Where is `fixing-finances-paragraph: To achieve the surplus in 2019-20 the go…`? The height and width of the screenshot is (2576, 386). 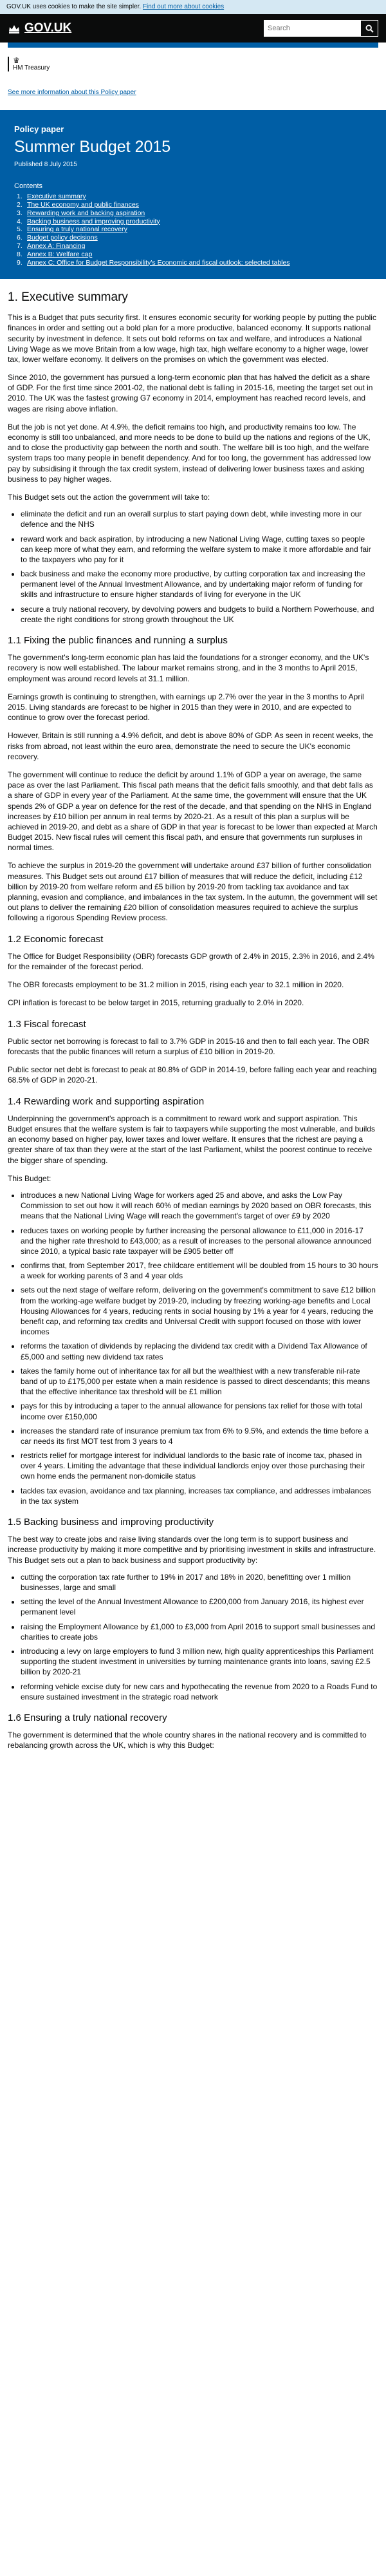
fixing-finances-paragraph: To achieve the surplus in 2019-20 the go… is located at coordinates (193, 892).